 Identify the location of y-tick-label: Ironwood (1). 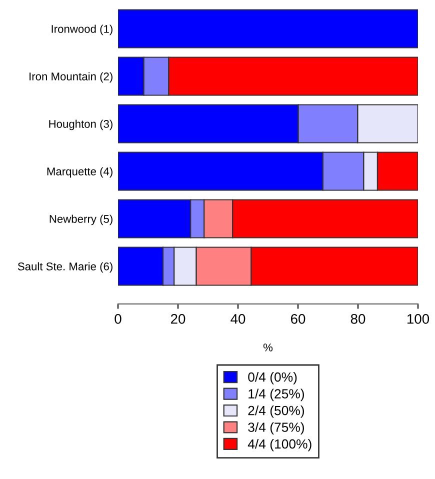
(82, 30).